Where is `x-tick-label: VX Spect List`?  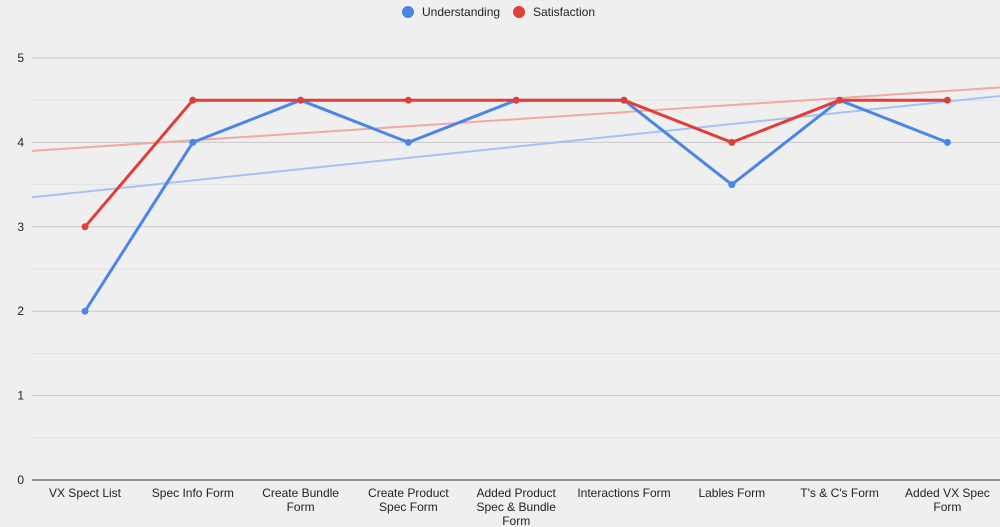 x-tick-label: VX Spect List is located at coordinates (85, 493).